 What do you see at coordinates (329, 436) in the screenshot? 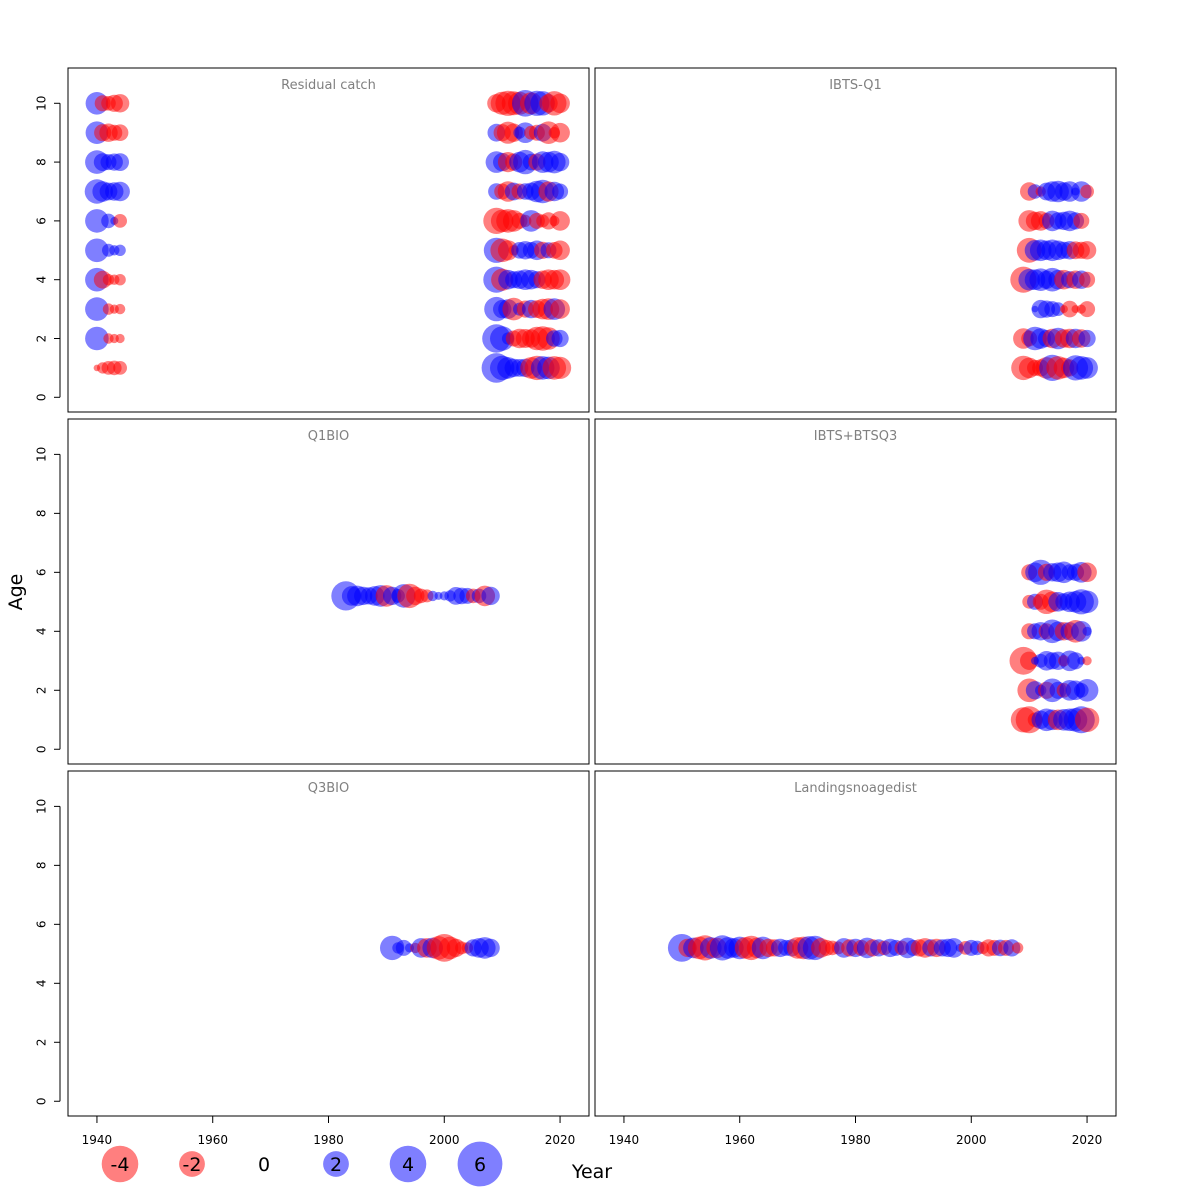
I see `panel-title: Q1BIO` at bounding box center [329, 436].